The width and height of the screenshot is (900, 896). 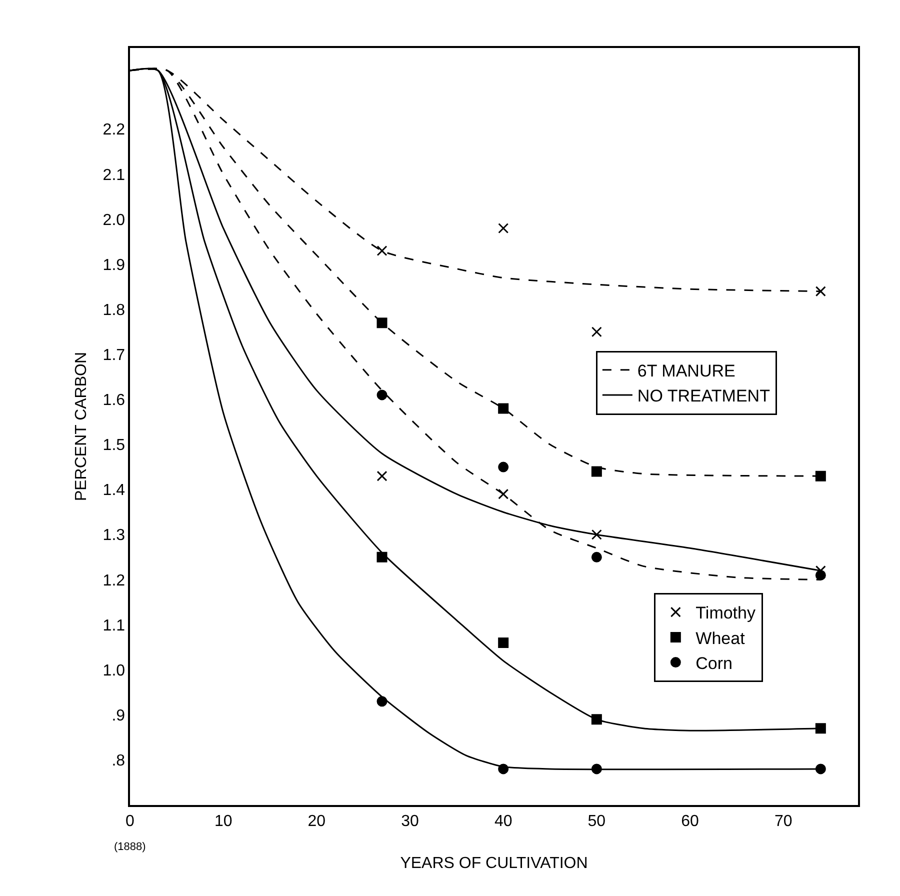 I want to click on x-axis-title: YEARS OF CULTIVATION, so click(x=494, y=863).